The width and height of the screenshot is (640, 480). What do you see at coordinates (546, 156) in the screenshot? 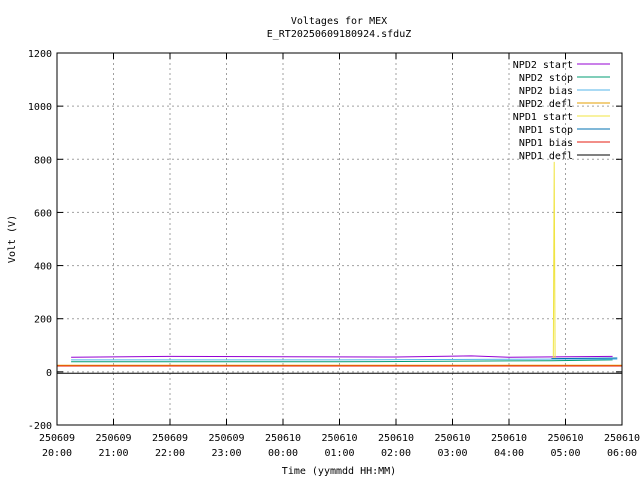
I see `legend-label: NPD1 defl` at bounding box center [546, 156].